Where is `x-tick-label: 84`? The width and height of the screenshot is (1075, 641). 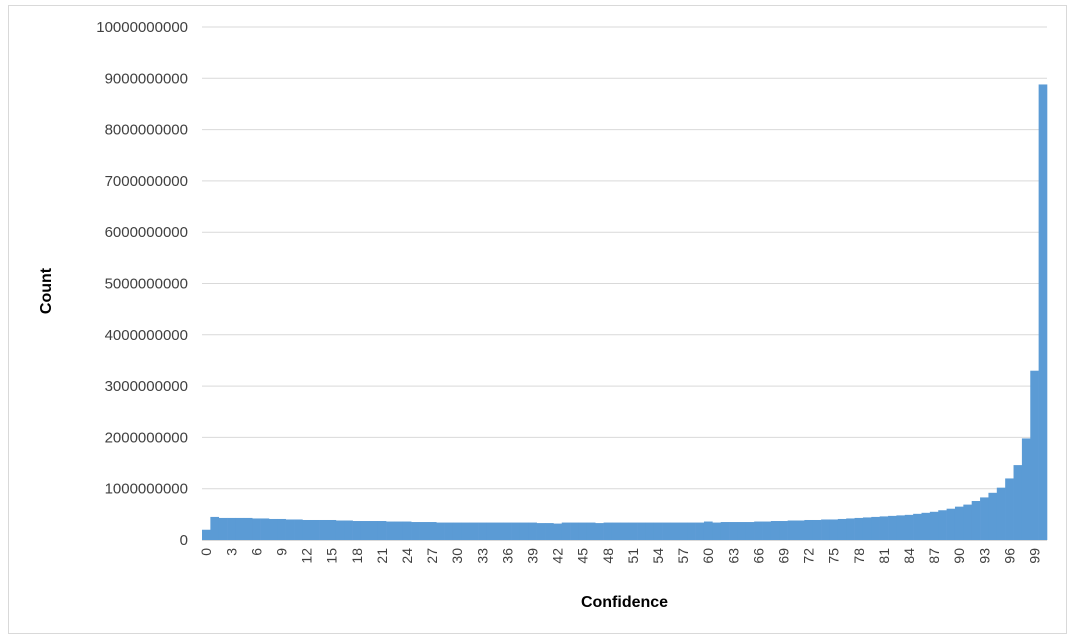
x-tick-label: 84 is located at coordinates (909, 556).